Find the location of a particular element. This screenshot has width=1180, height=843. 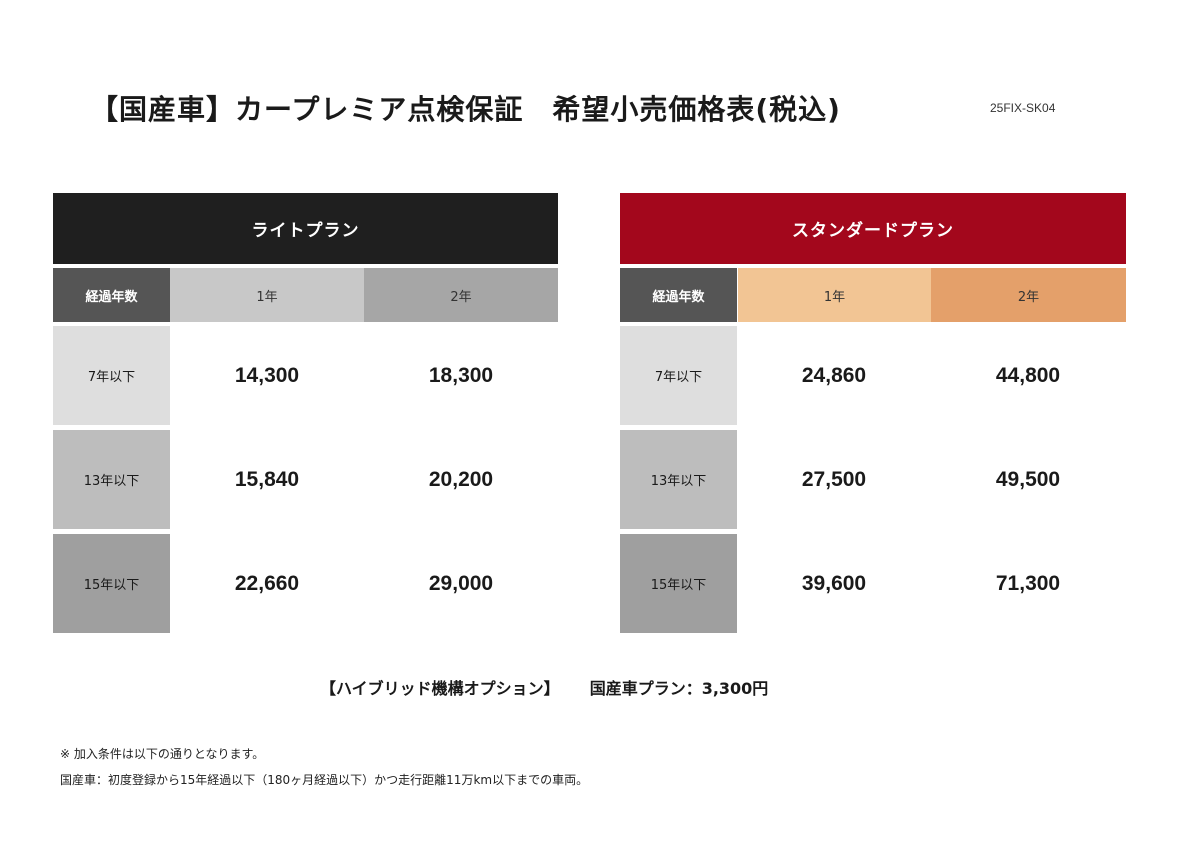

price-cell: 71,300 is located at coordinates (1028, 583).